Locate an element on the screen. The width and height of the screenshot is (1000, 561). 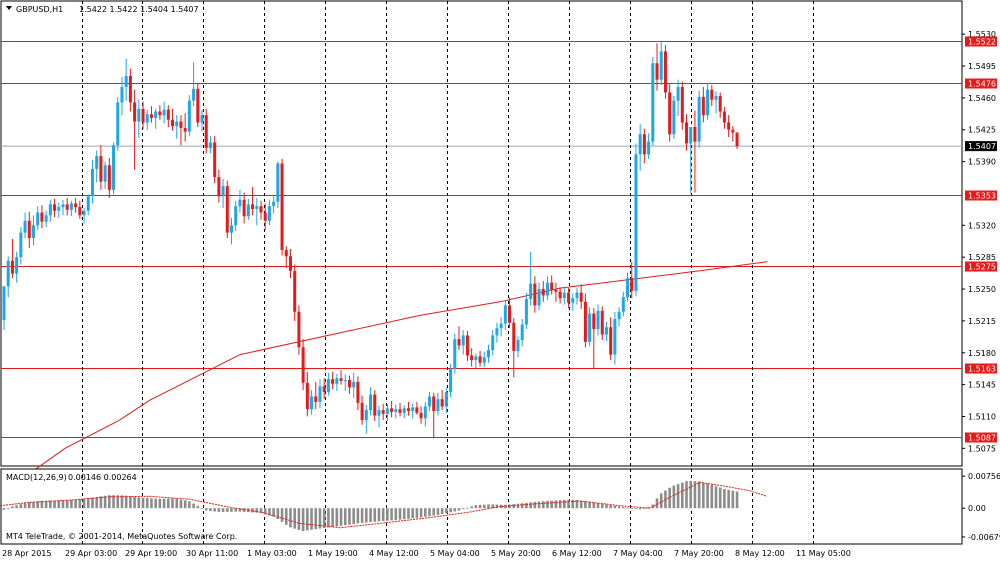
price-tick-label: 1.5530 is located at coordinates (982, 34).